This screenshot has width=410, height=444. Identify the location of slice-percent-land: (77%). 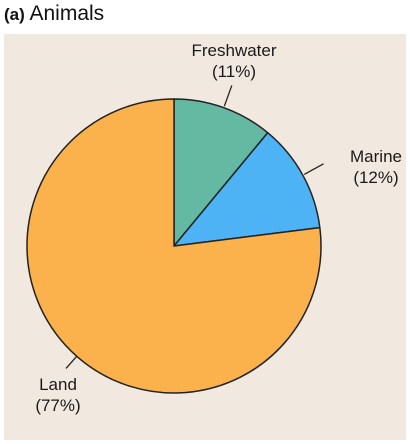
(57, 405).